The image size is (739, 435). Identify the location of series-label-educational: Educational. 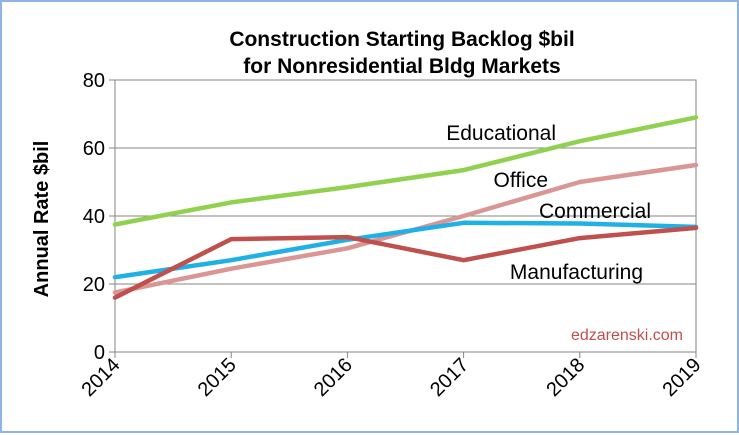
(501, 133).